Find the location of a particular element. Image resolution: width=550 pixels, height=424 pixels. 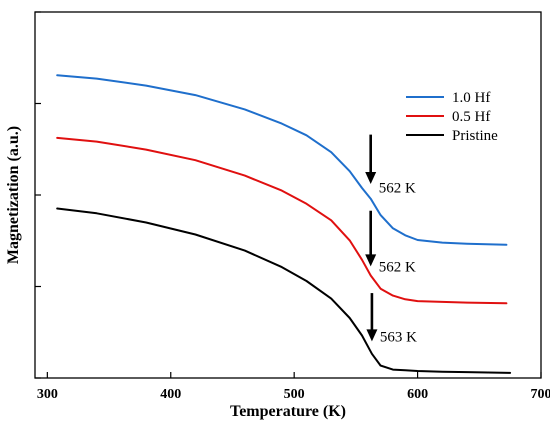

legend: 1.0 Hf 0.5 Hf Pristine is located at coordinates (452, 117).